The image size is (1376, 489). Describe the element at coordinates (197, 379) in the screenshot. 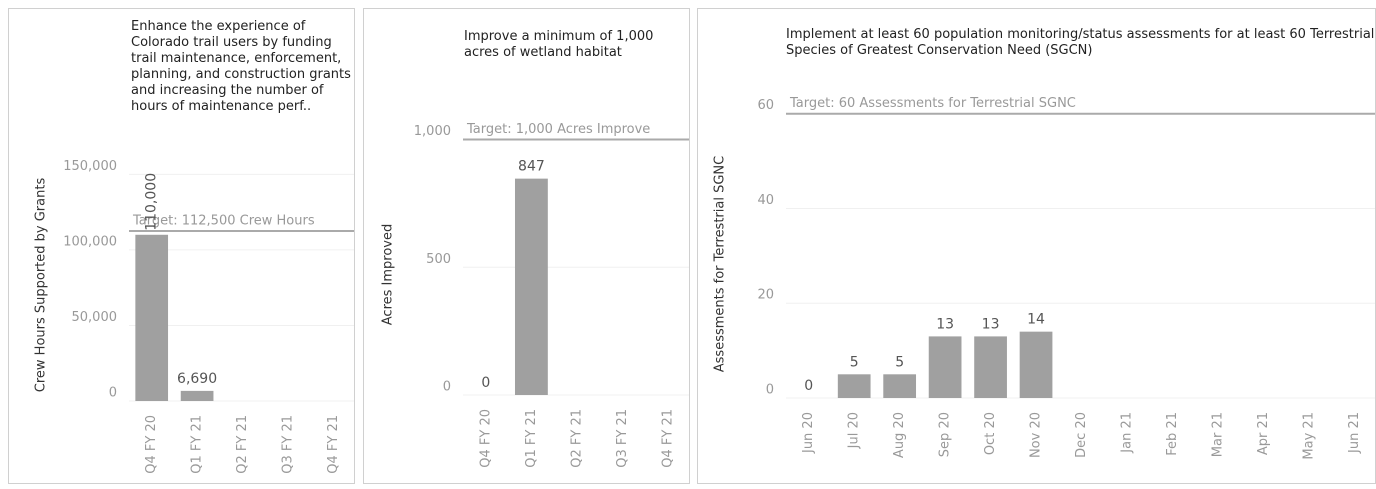

I see `data-label: 6,690` at that location.